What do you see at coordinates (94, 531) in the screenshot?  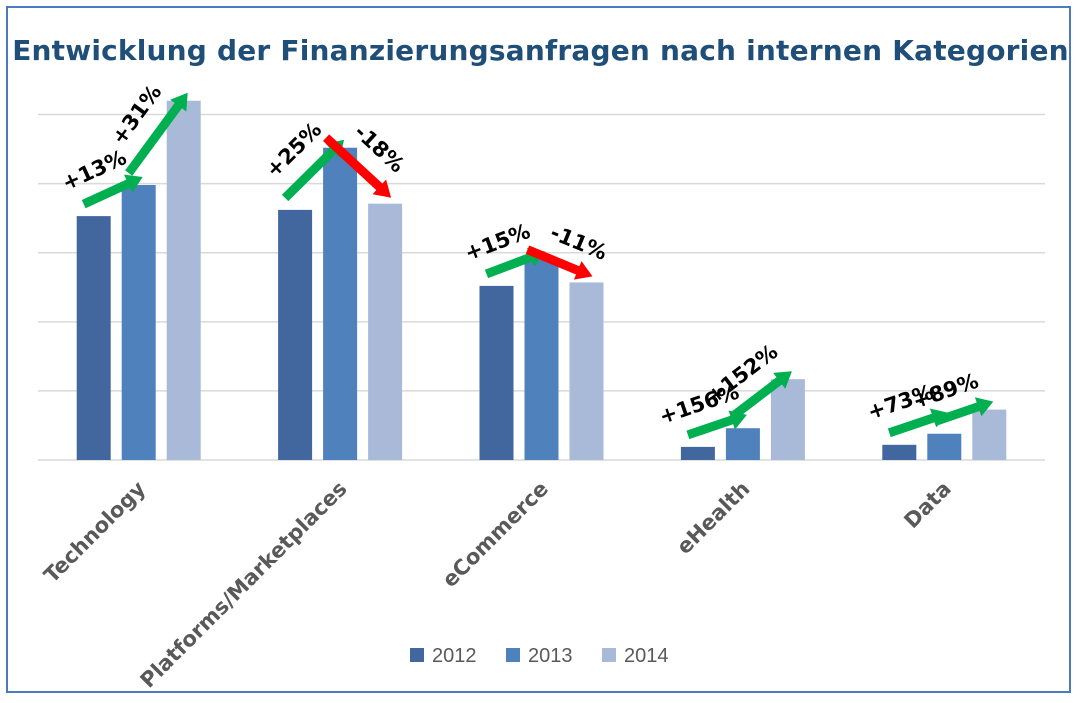 I see `category-label: Technology` at bounding box center [94, 531].